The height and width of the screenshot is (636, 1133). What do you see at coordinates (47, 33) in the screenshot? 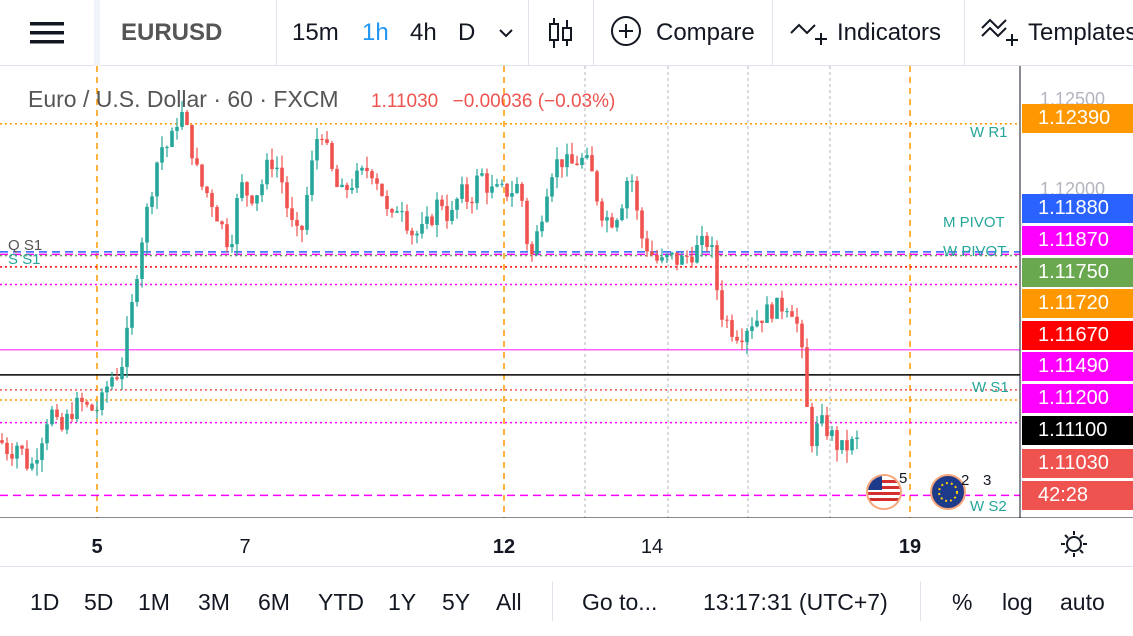
I see `hamburger-menu-icon` at bounding box center [47, 33].